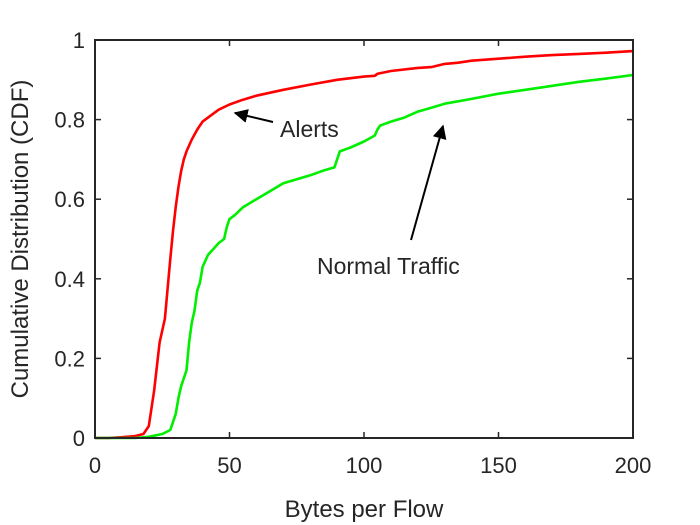  Describe the element at coordinates (20, 239) in the screenshot. I see `y-axis-label: Cumulative Distribution (CDF)` at that location.